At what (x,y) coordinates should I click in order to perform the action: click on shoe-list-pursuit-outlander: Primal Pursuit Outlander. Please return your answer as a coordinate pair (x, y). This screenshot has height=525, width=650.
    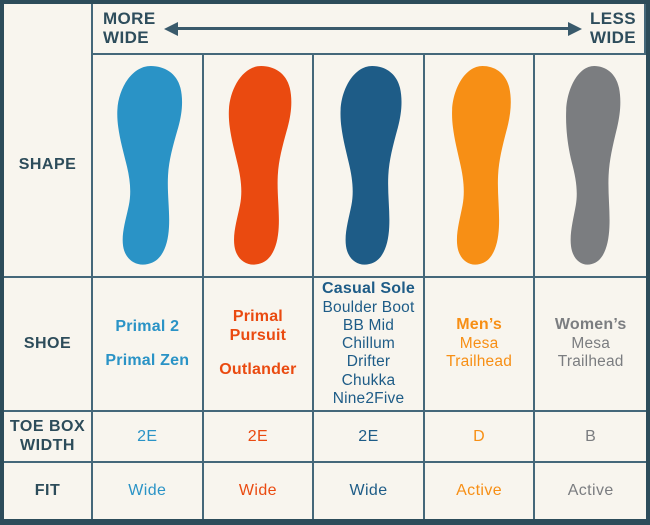
    Looking at the image, I should click on (259, 345).